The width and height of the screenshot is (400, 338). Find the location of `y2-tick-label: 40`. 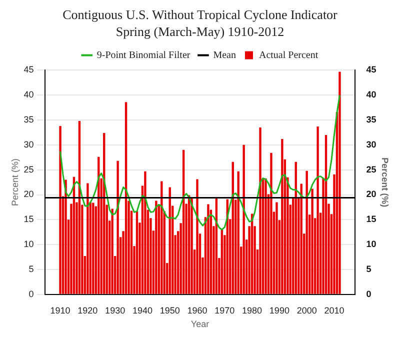

y2-tick-label: 40 is located at coordinates (371, 95).